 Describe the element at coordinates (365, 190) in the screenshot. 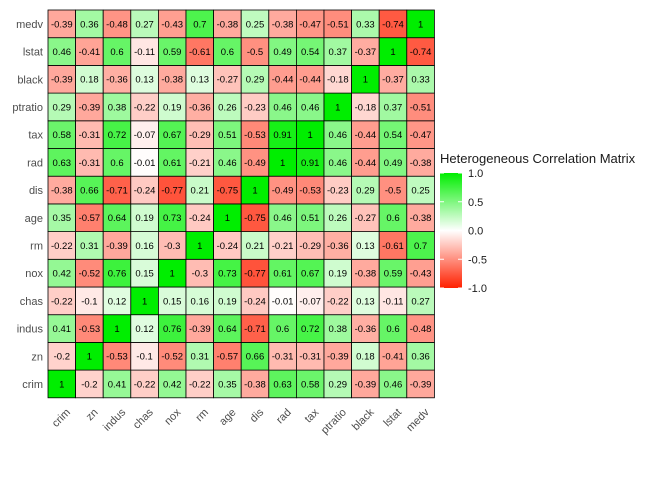

I see `heatmap-cell-dis-black` at that location.